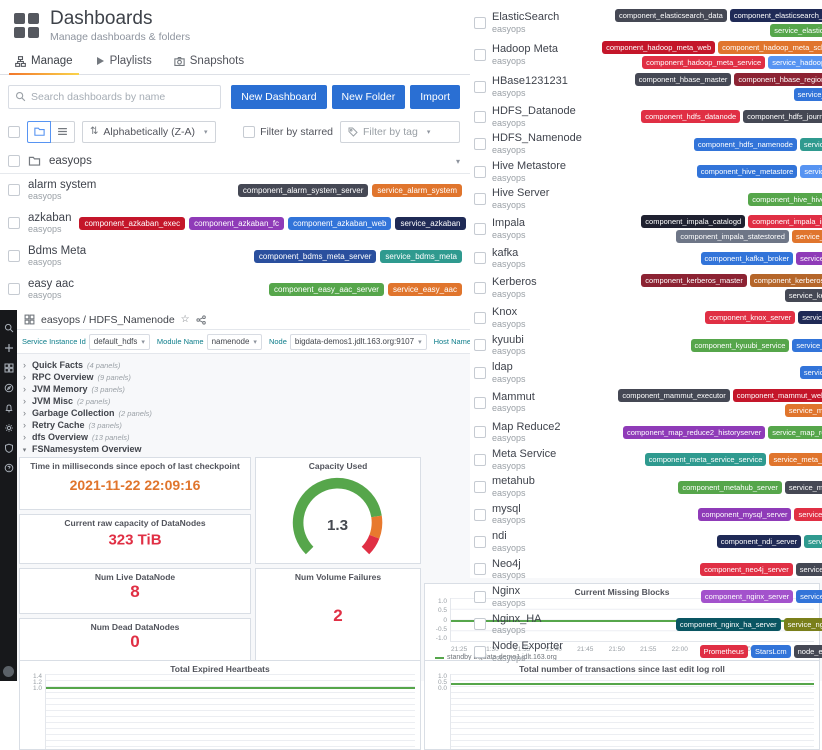 Image resolution: width=822 pixels, height=750 pixels. I want to click on explore-icon, so click(9, 388).